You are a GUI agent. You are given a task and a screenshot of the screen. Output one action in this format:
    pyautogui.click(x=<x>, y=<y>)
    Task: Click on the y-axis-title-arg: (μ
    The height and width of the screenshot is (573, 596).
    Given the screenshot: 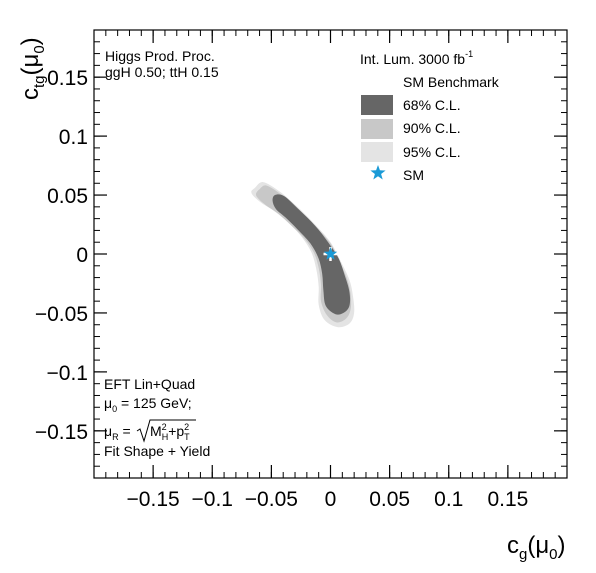 What is the action you would take?
    pyautogui.click(x=30, y=65)
    